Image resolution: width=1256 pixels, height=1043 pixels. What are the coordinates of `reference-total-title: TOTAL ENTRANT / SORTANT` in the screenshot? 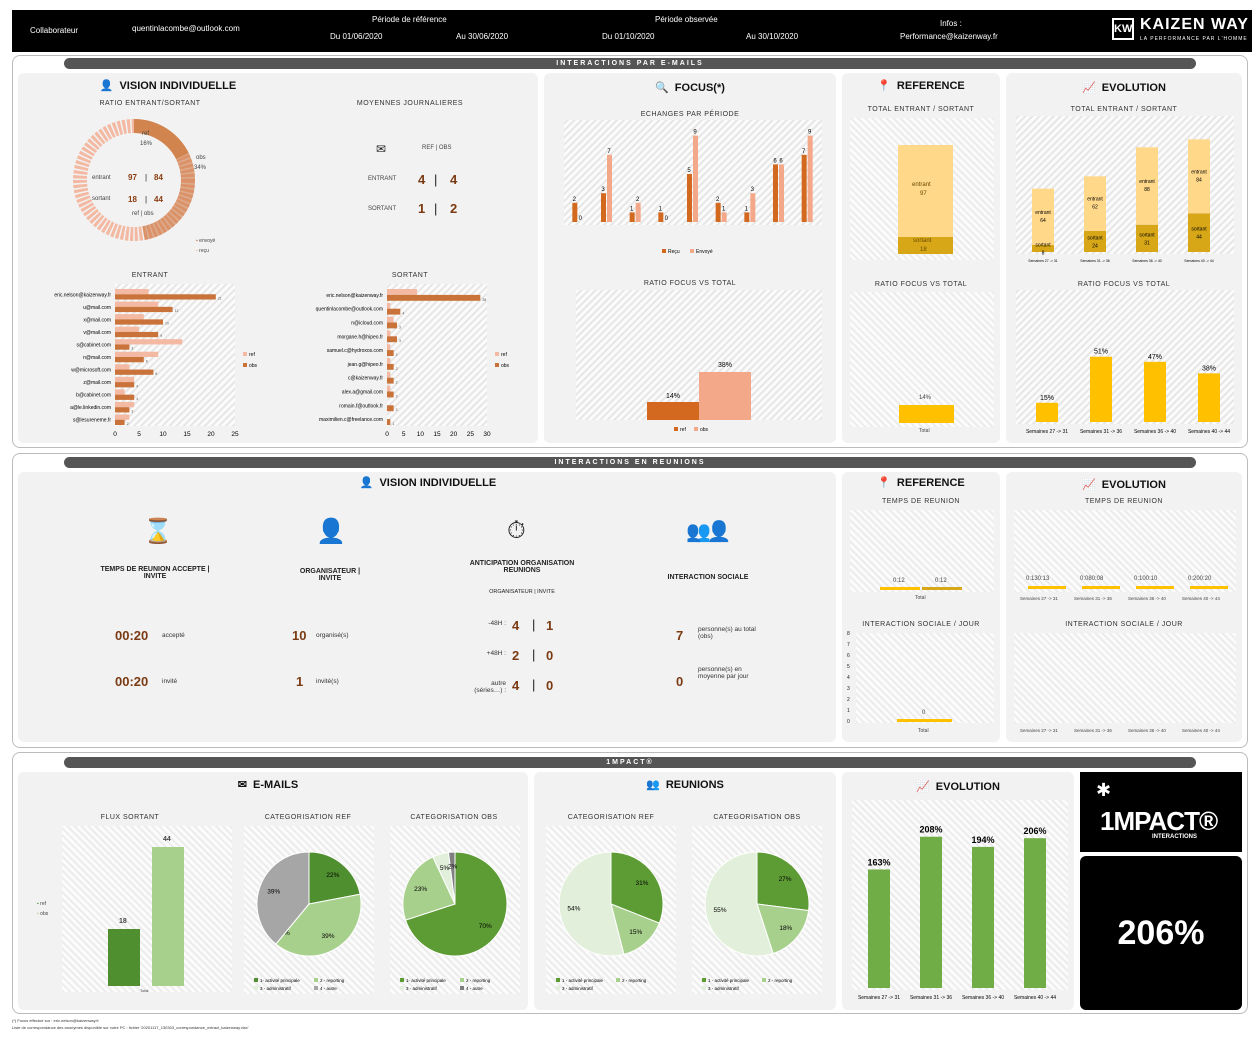 It's located at (921, 109).